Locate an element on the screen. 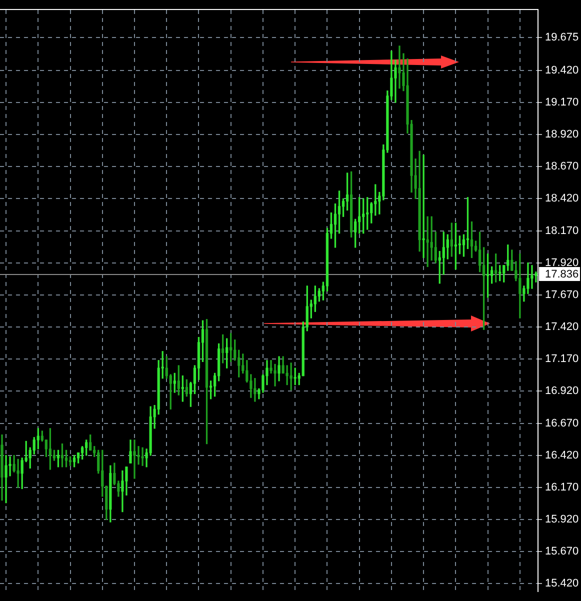 The width and height of the screenshot is (581, 601). y-tick-label: 18.170 is located at coordinates (562, 230).